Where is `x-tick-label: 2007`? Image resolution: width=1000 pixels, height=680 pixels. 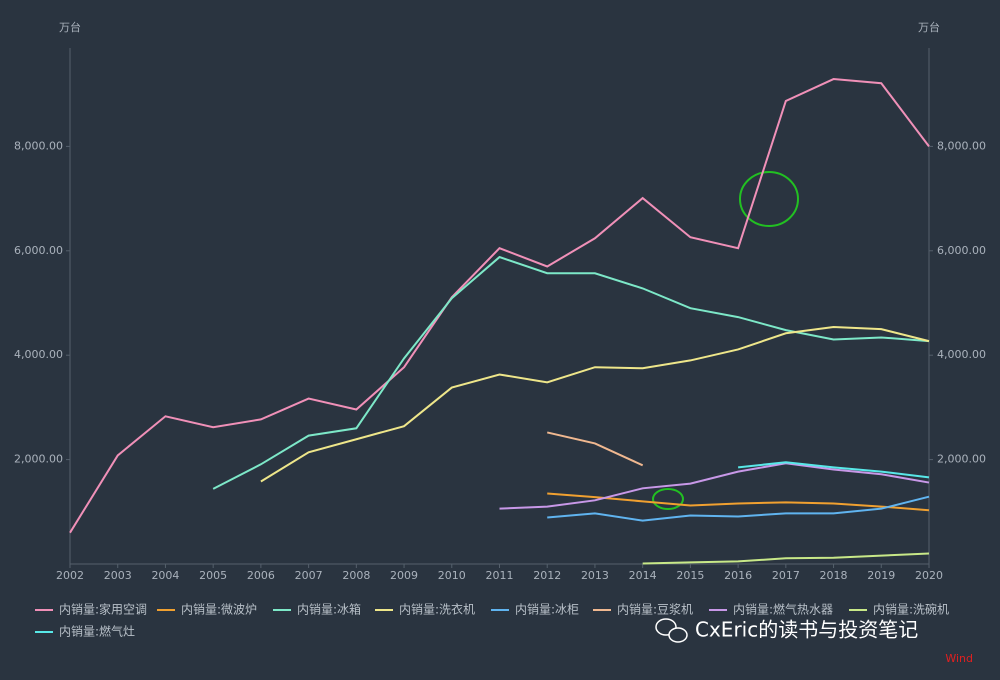 x-tick-label: 2007 is located at coordinates (309, 575).